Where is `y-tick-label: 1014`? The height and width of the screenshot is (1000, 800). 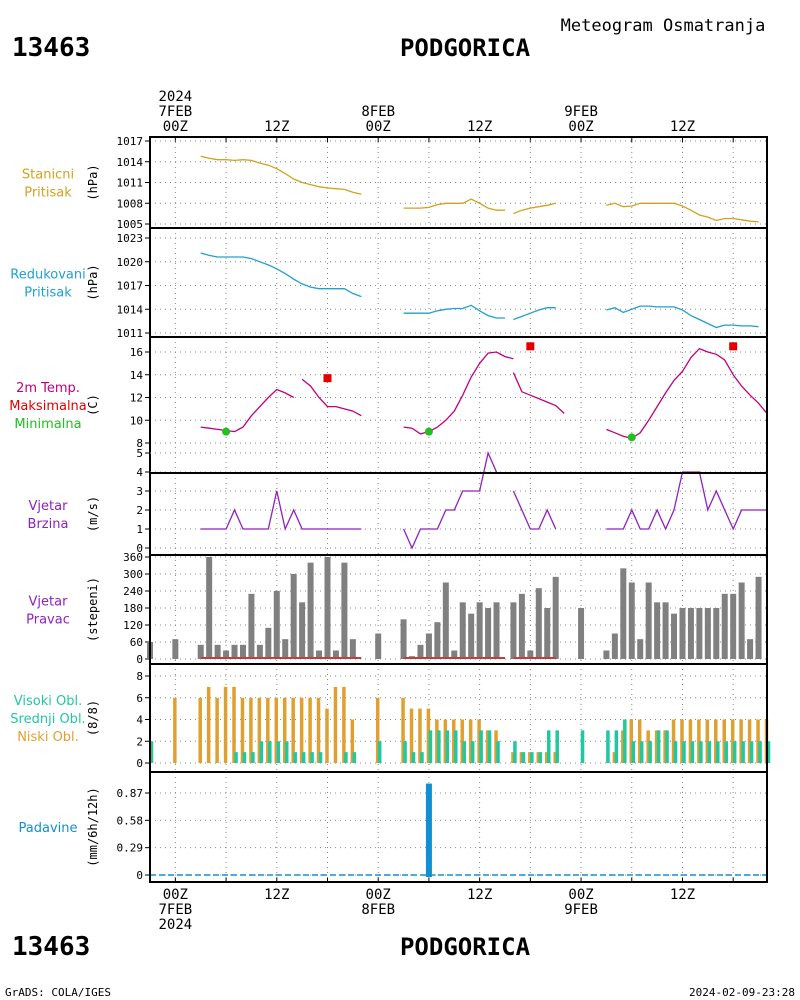 y-tick-label: 1014 is located at coordinates (130, 309).